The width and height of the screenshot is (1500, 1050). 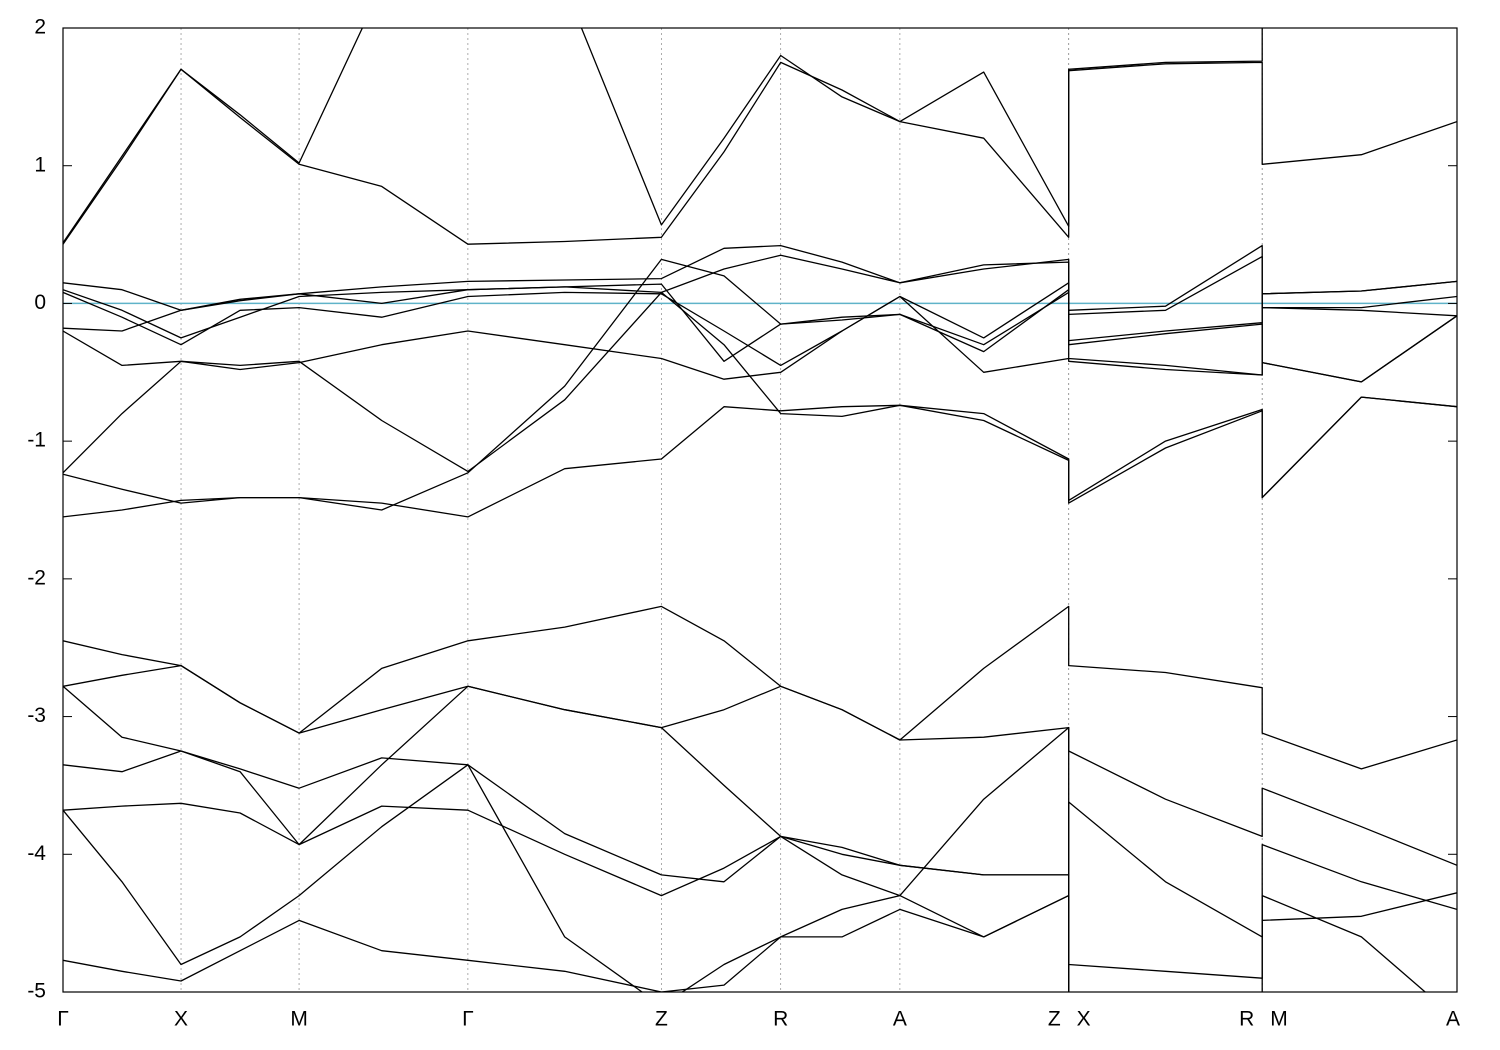 I want to click on y-tick-label: 1, so click(x=40, y=164).